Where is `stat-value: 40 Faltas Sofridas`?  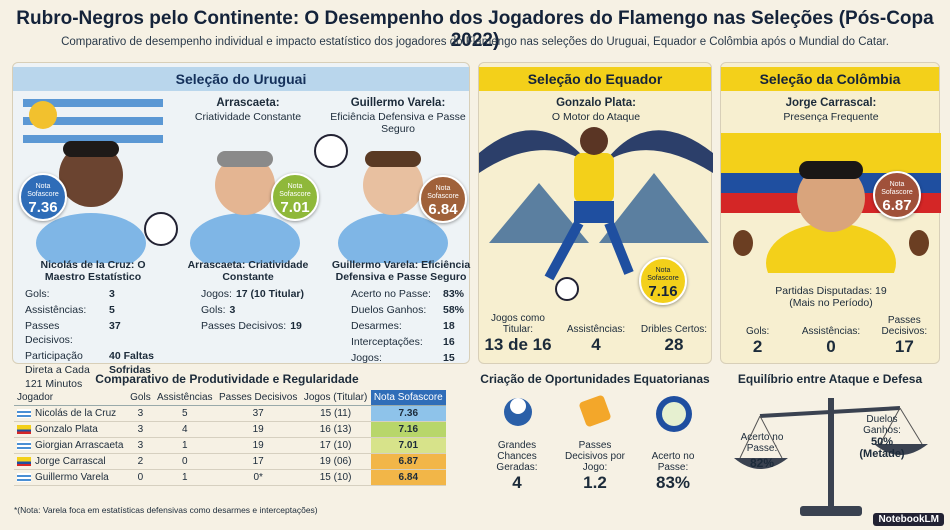 stat-value: 40 Faltas Sofridas is located at coordinates (131, 363).